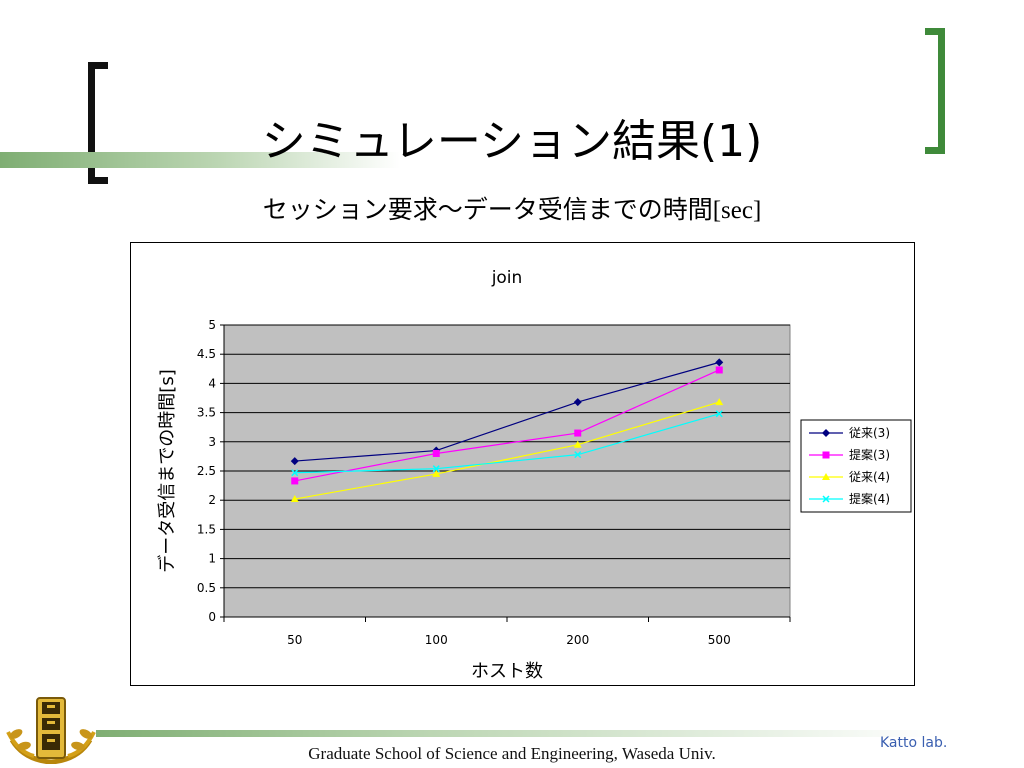 This screenshot has width=1024, height=768. Describe the element at coordinates (935, 91) in the screenshot. I see `right-bracket-decoration` at that location.